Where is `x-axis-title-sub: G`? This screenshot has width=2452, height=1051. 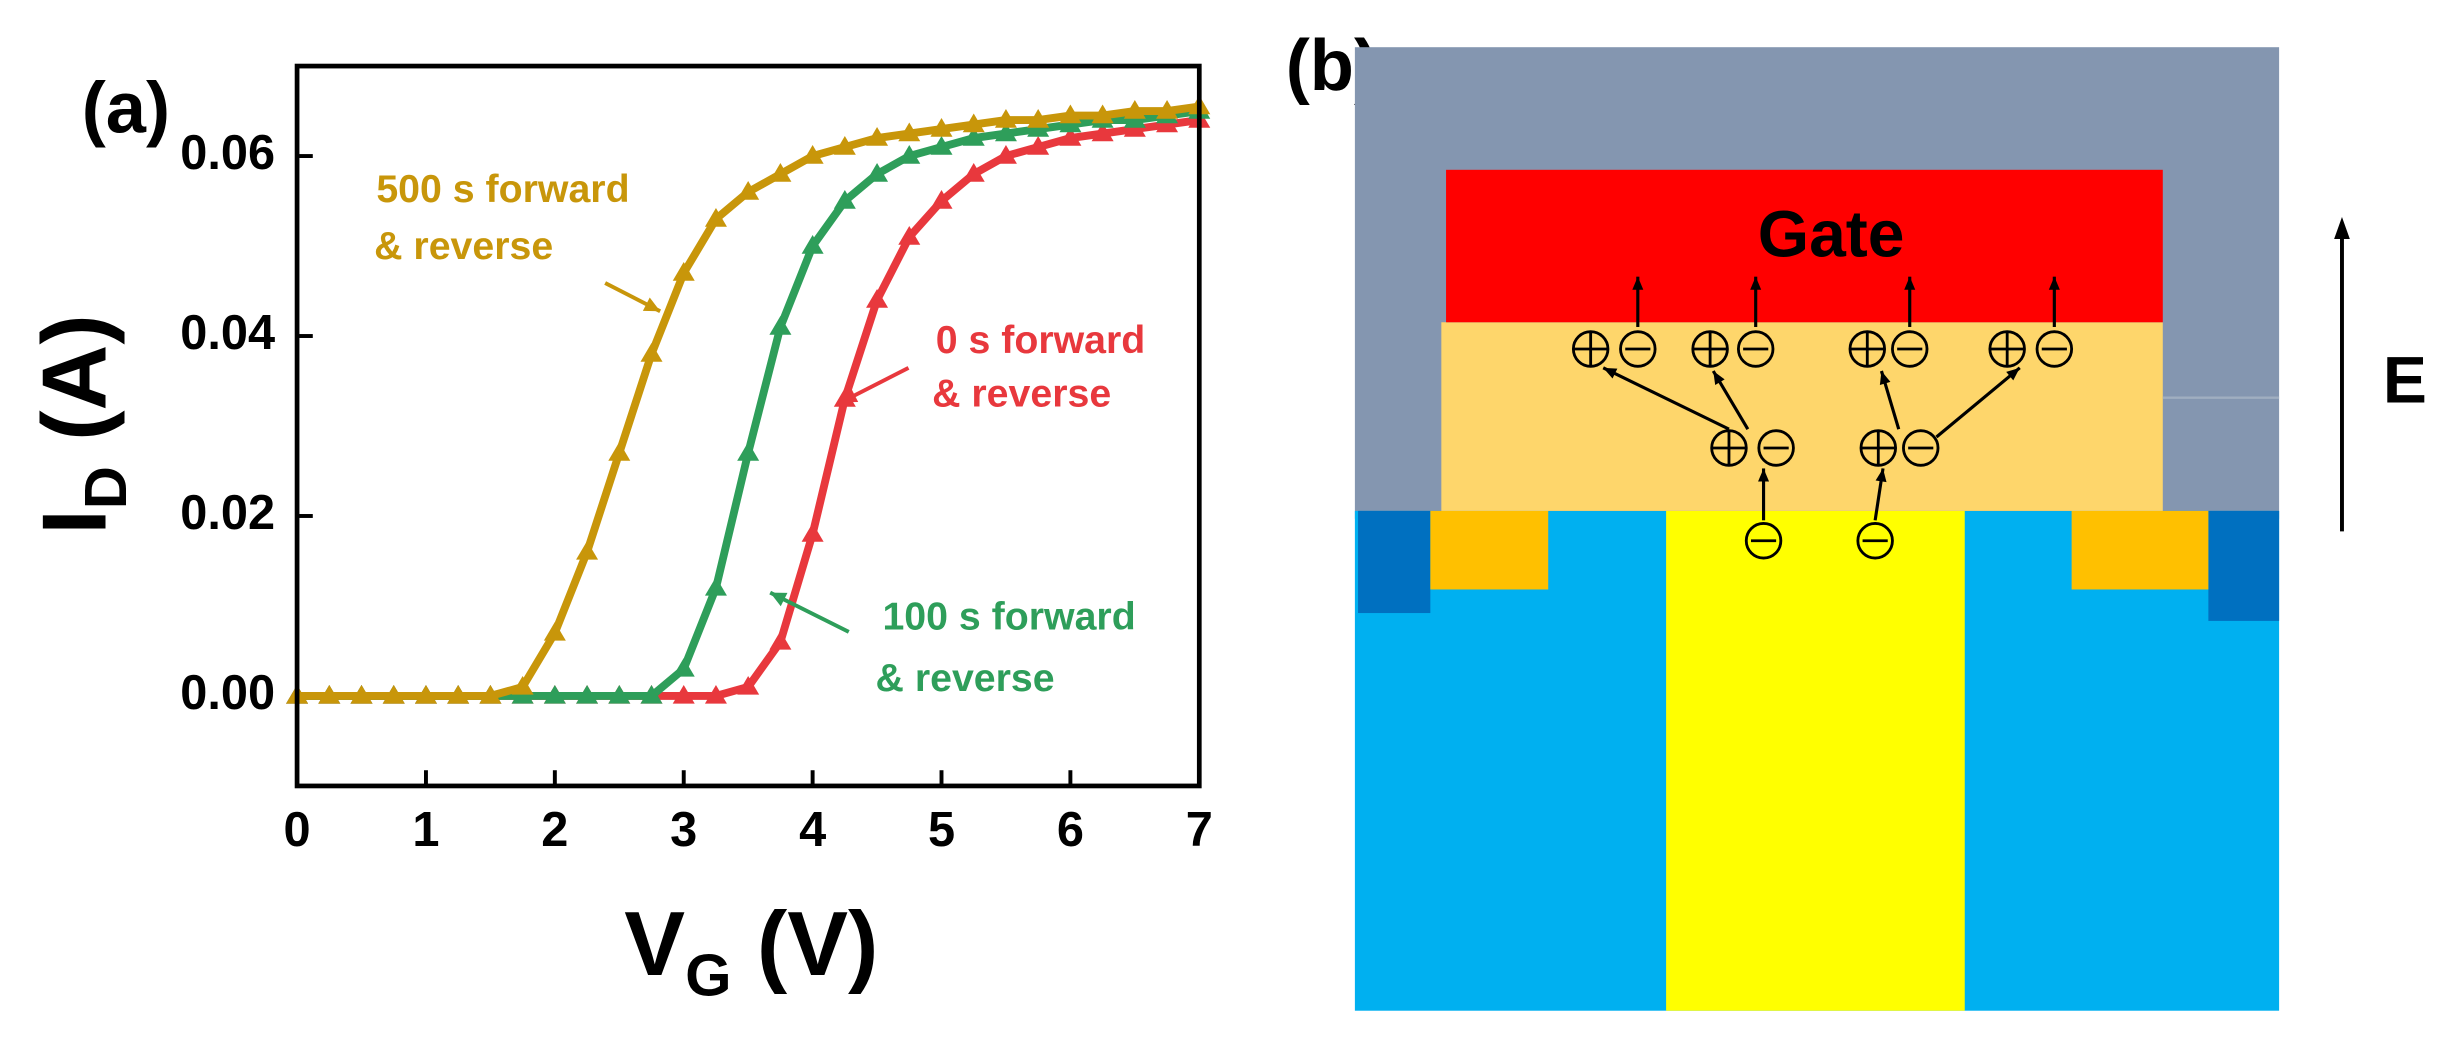 x-axis-title-sub: G is located at coordinates (708, 974).